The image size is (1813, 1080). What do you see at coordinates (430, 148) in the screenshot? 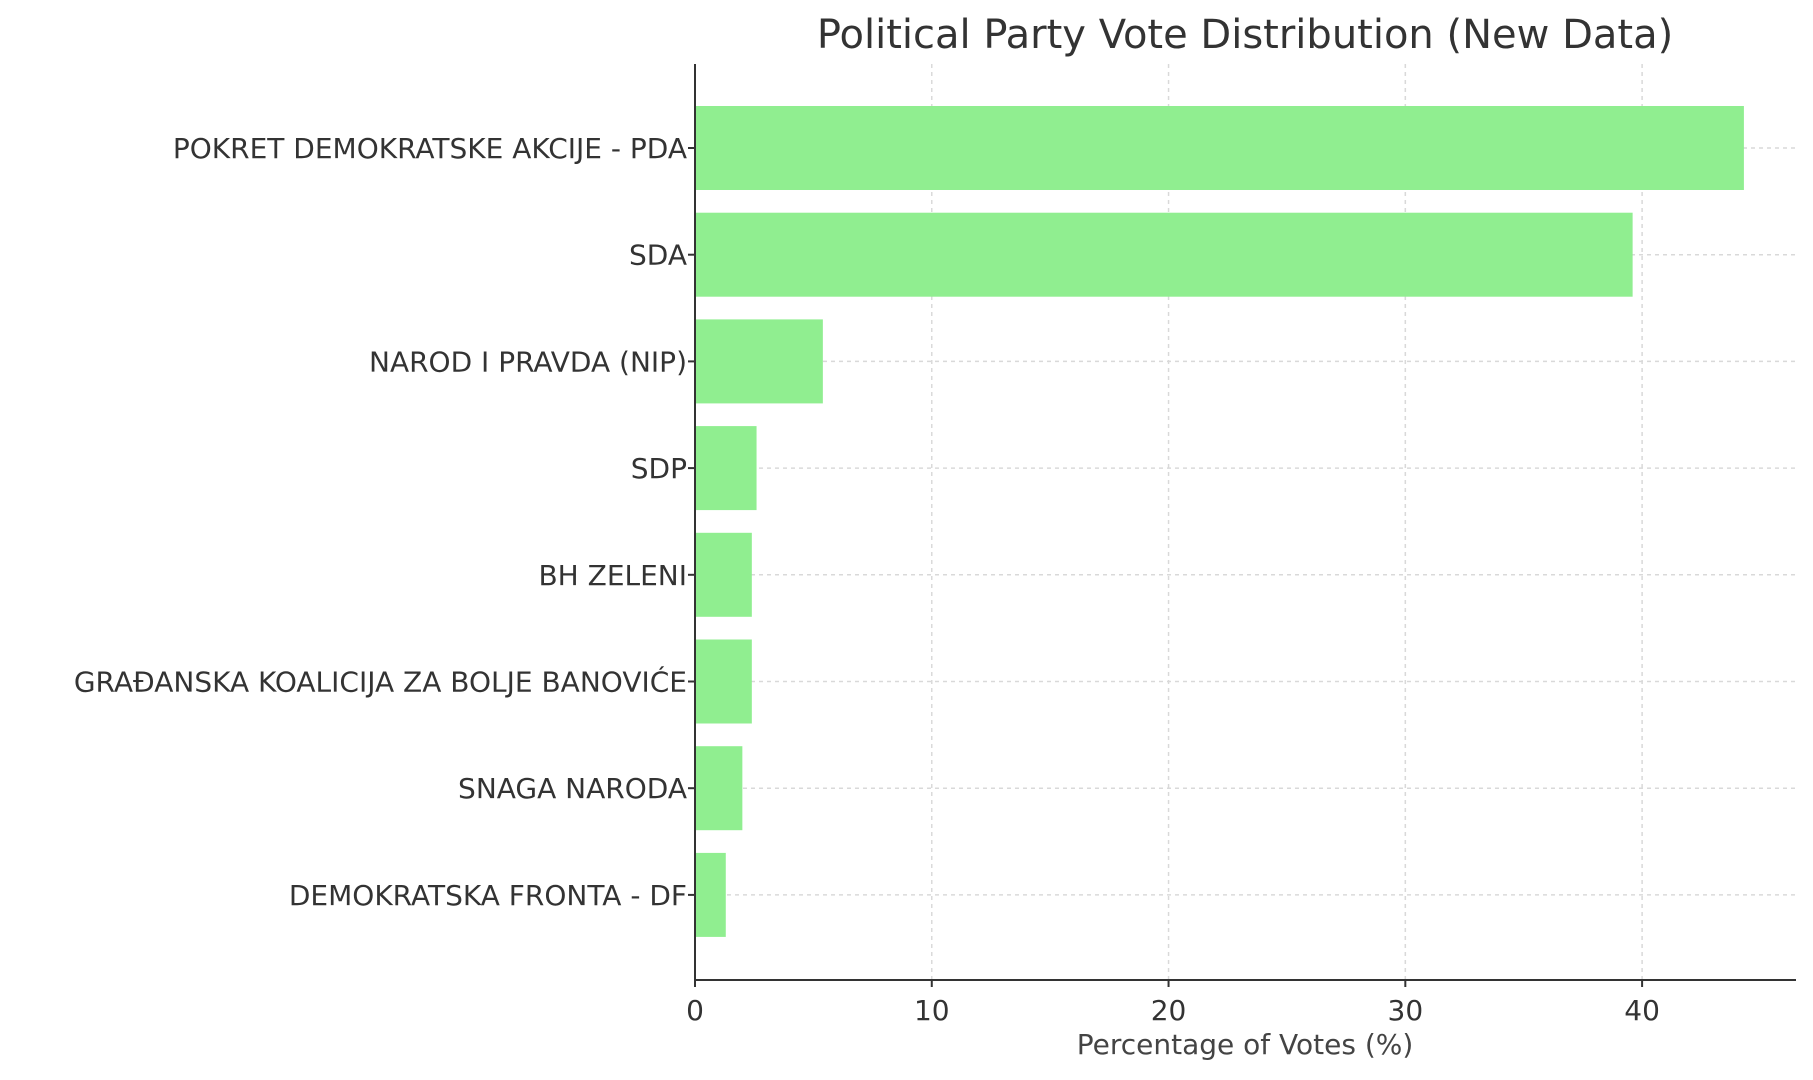
I see `category-label: POKRET DEMOKRATSKE AKCIJE - PDA` at bounding box center [430, 148].